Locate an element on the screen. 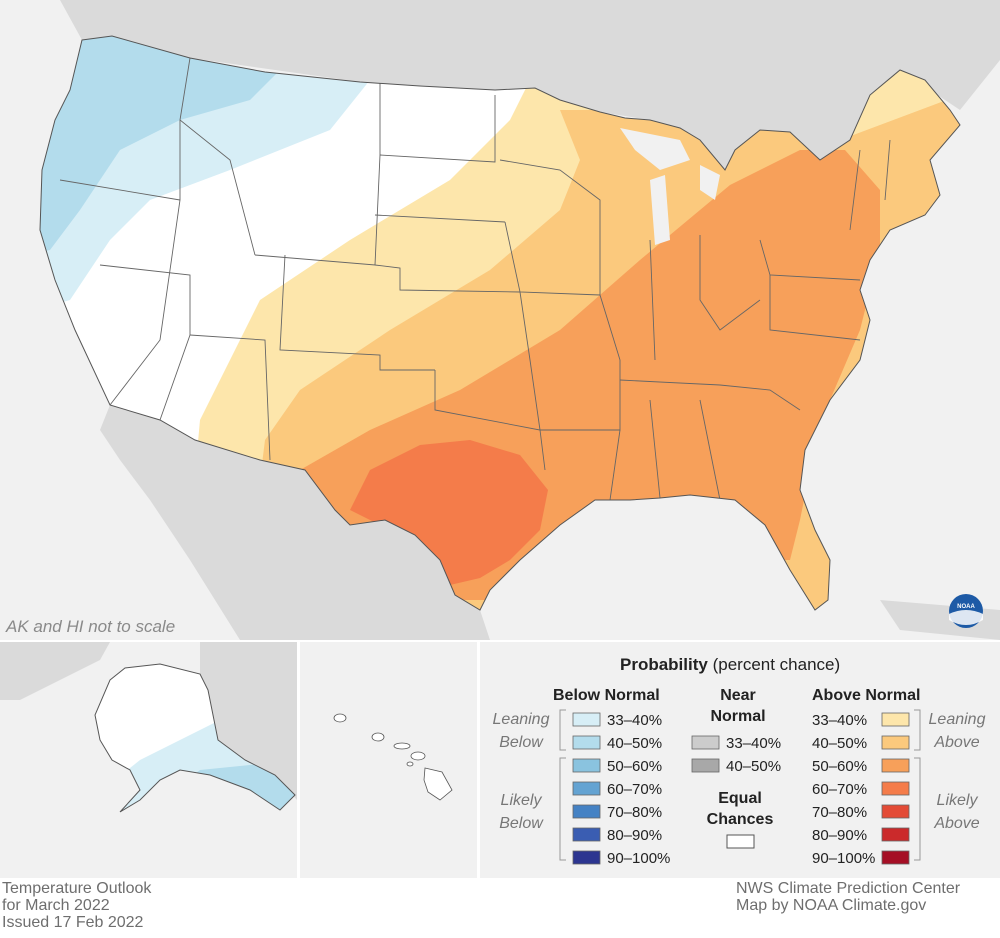 This screenshot has height=938, width=1000. legend-title-bold: Probability is located at coordinates (664, 664).